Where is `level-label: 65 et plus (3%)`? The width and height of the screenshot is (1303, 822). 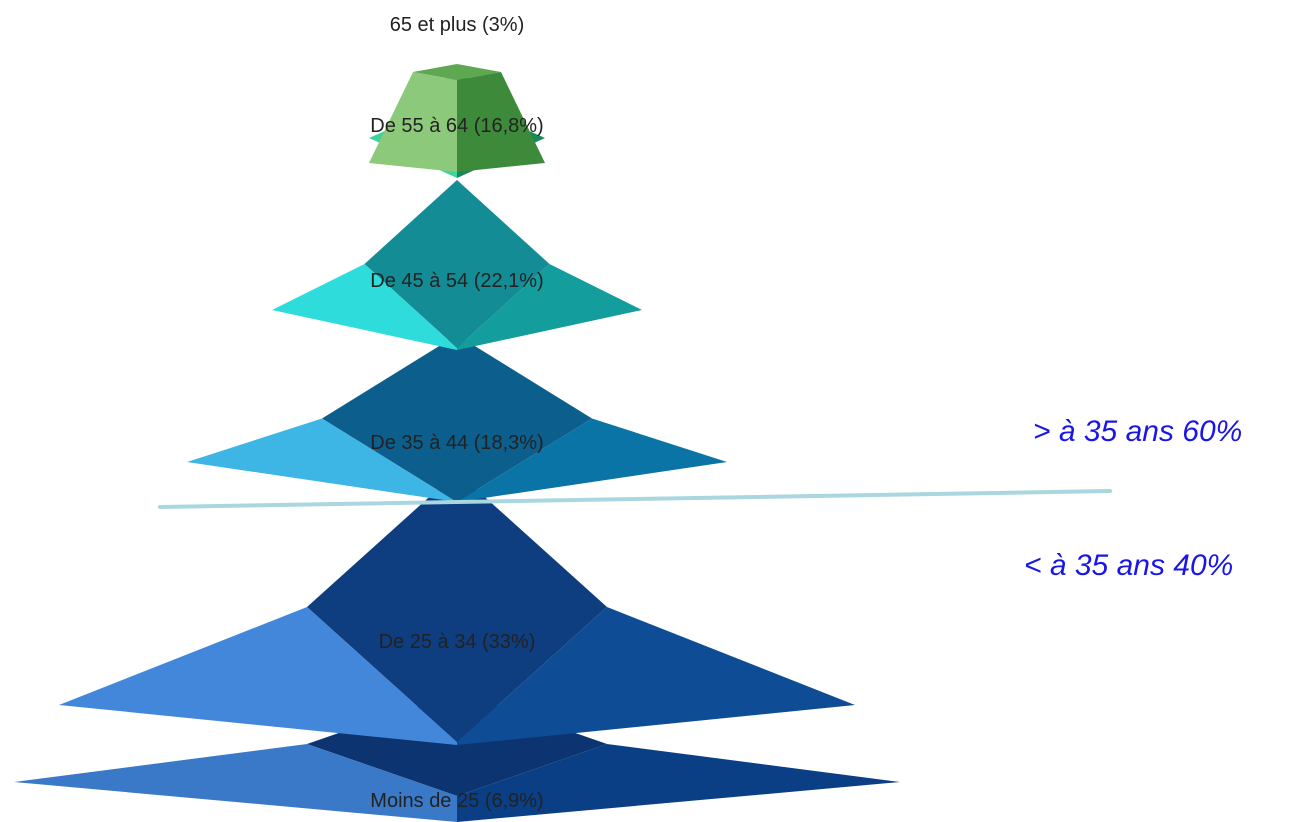 level-label: 65 et plus (3%) is located at coordinates (457, 25).